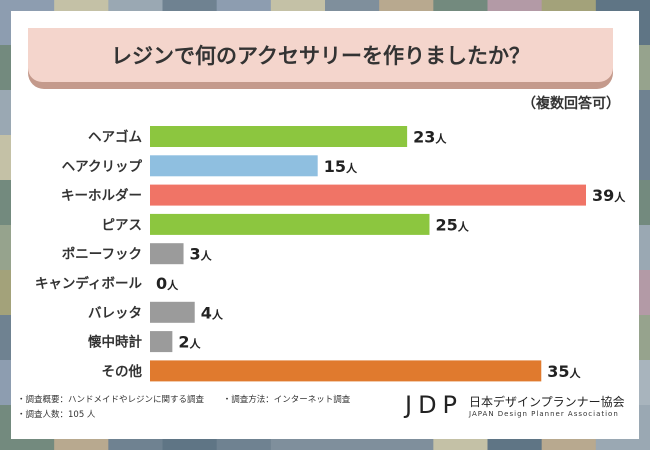 The image size is (650, 450). What do you see at coordinates (286, 400) in the screenshot?
I see `survey-method: ・調査方法：インターネット調査` at bounding box center [286, 400].